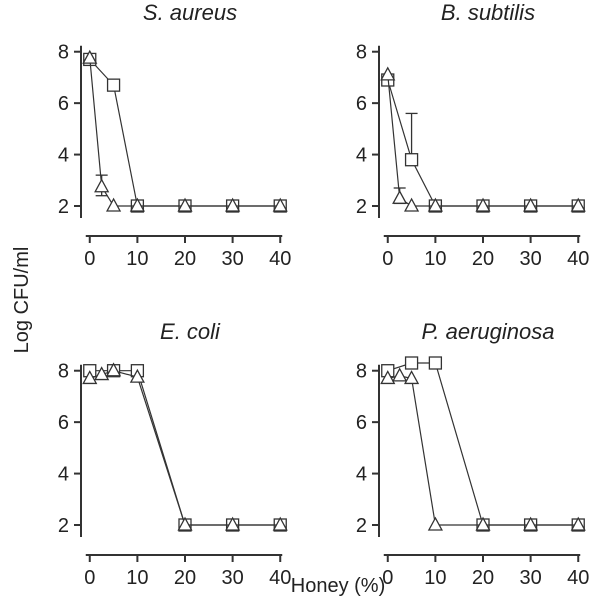 The image size is (590, 601). I want to click on panel-title: E. coli, so click(190, 331).